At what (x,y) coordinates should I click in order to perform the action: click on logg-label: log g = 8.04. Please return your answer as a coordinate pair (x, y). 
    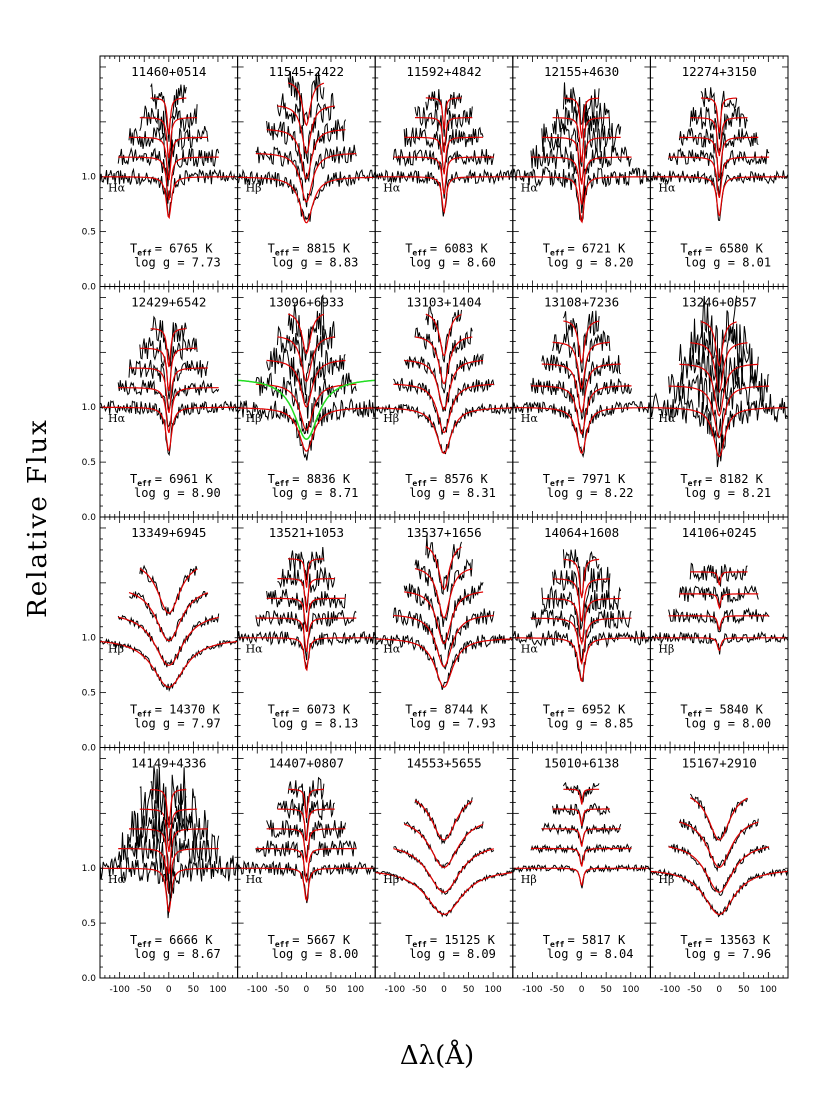
    Looking at the image, I should click on (590, 954).